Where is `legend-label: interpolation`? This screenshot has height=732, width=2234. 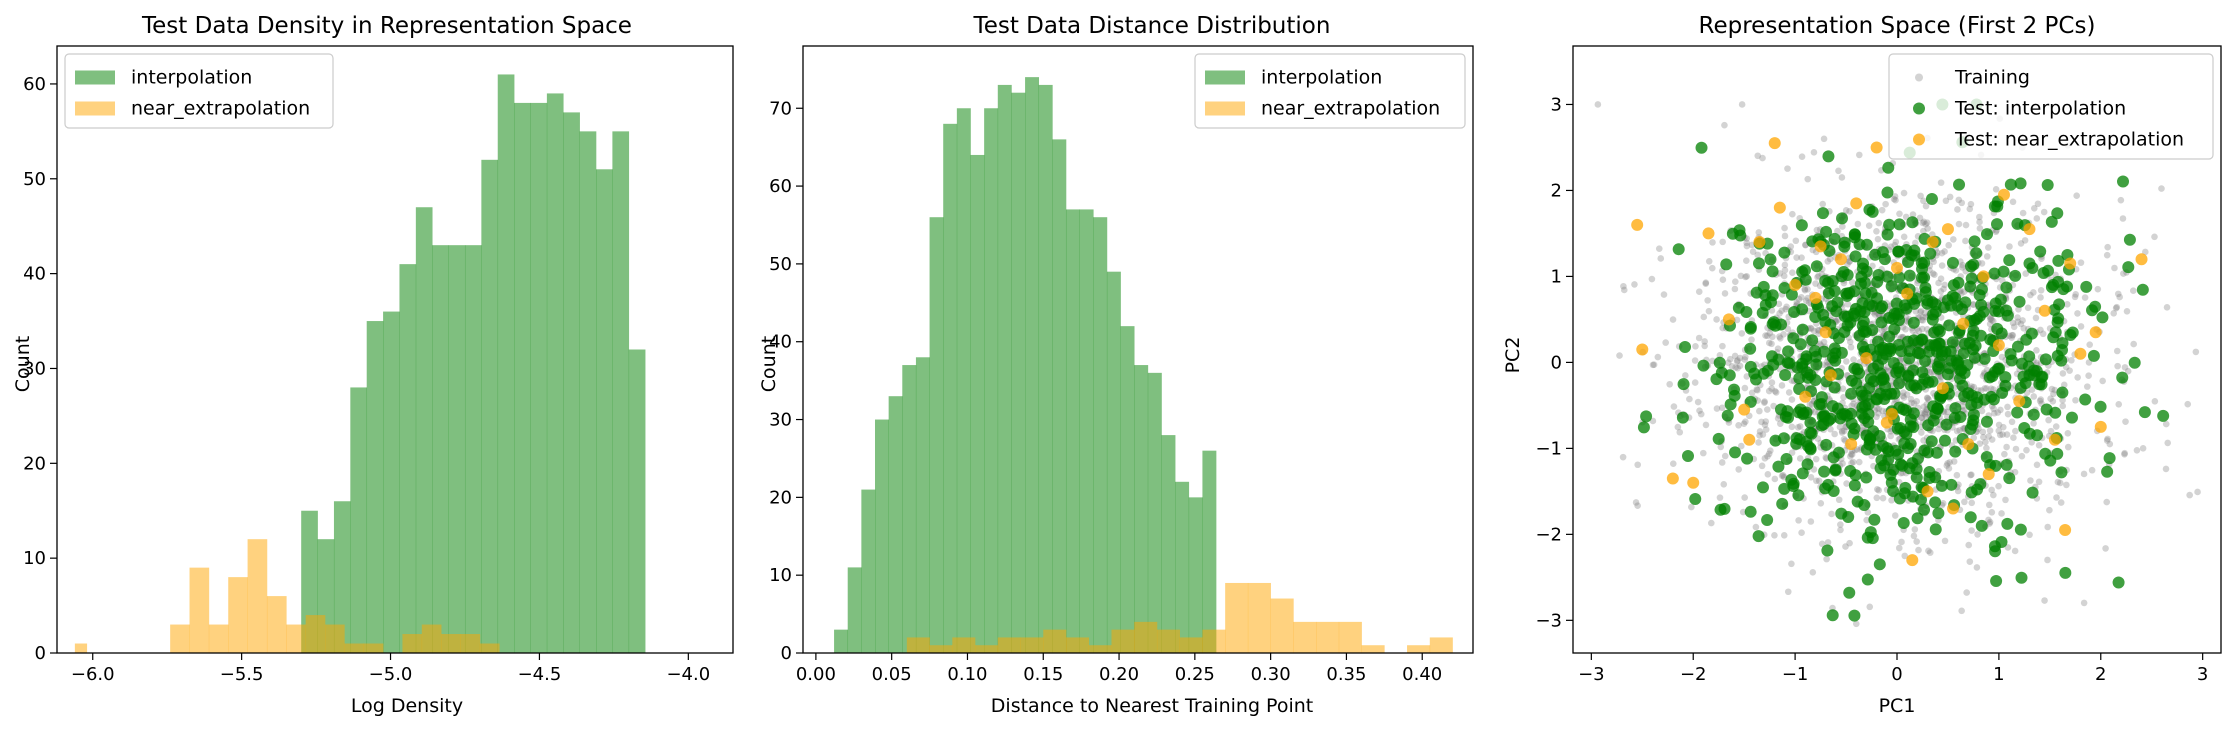 legend-label: interpolation is located at coordinates (191, 78).